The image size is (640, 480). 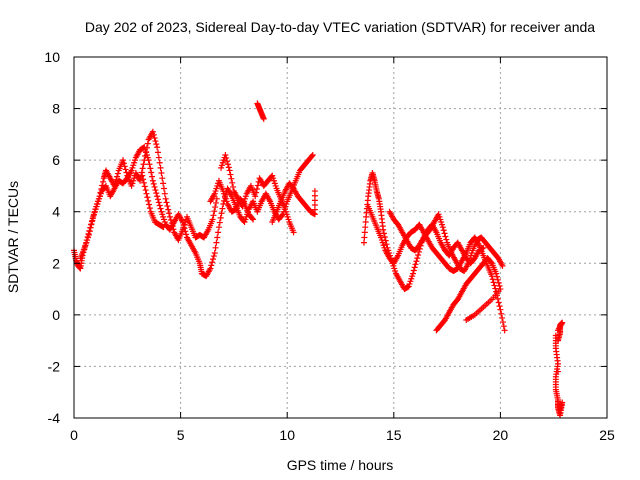 I want to click on series-track-i, so click(x=559, y=369).